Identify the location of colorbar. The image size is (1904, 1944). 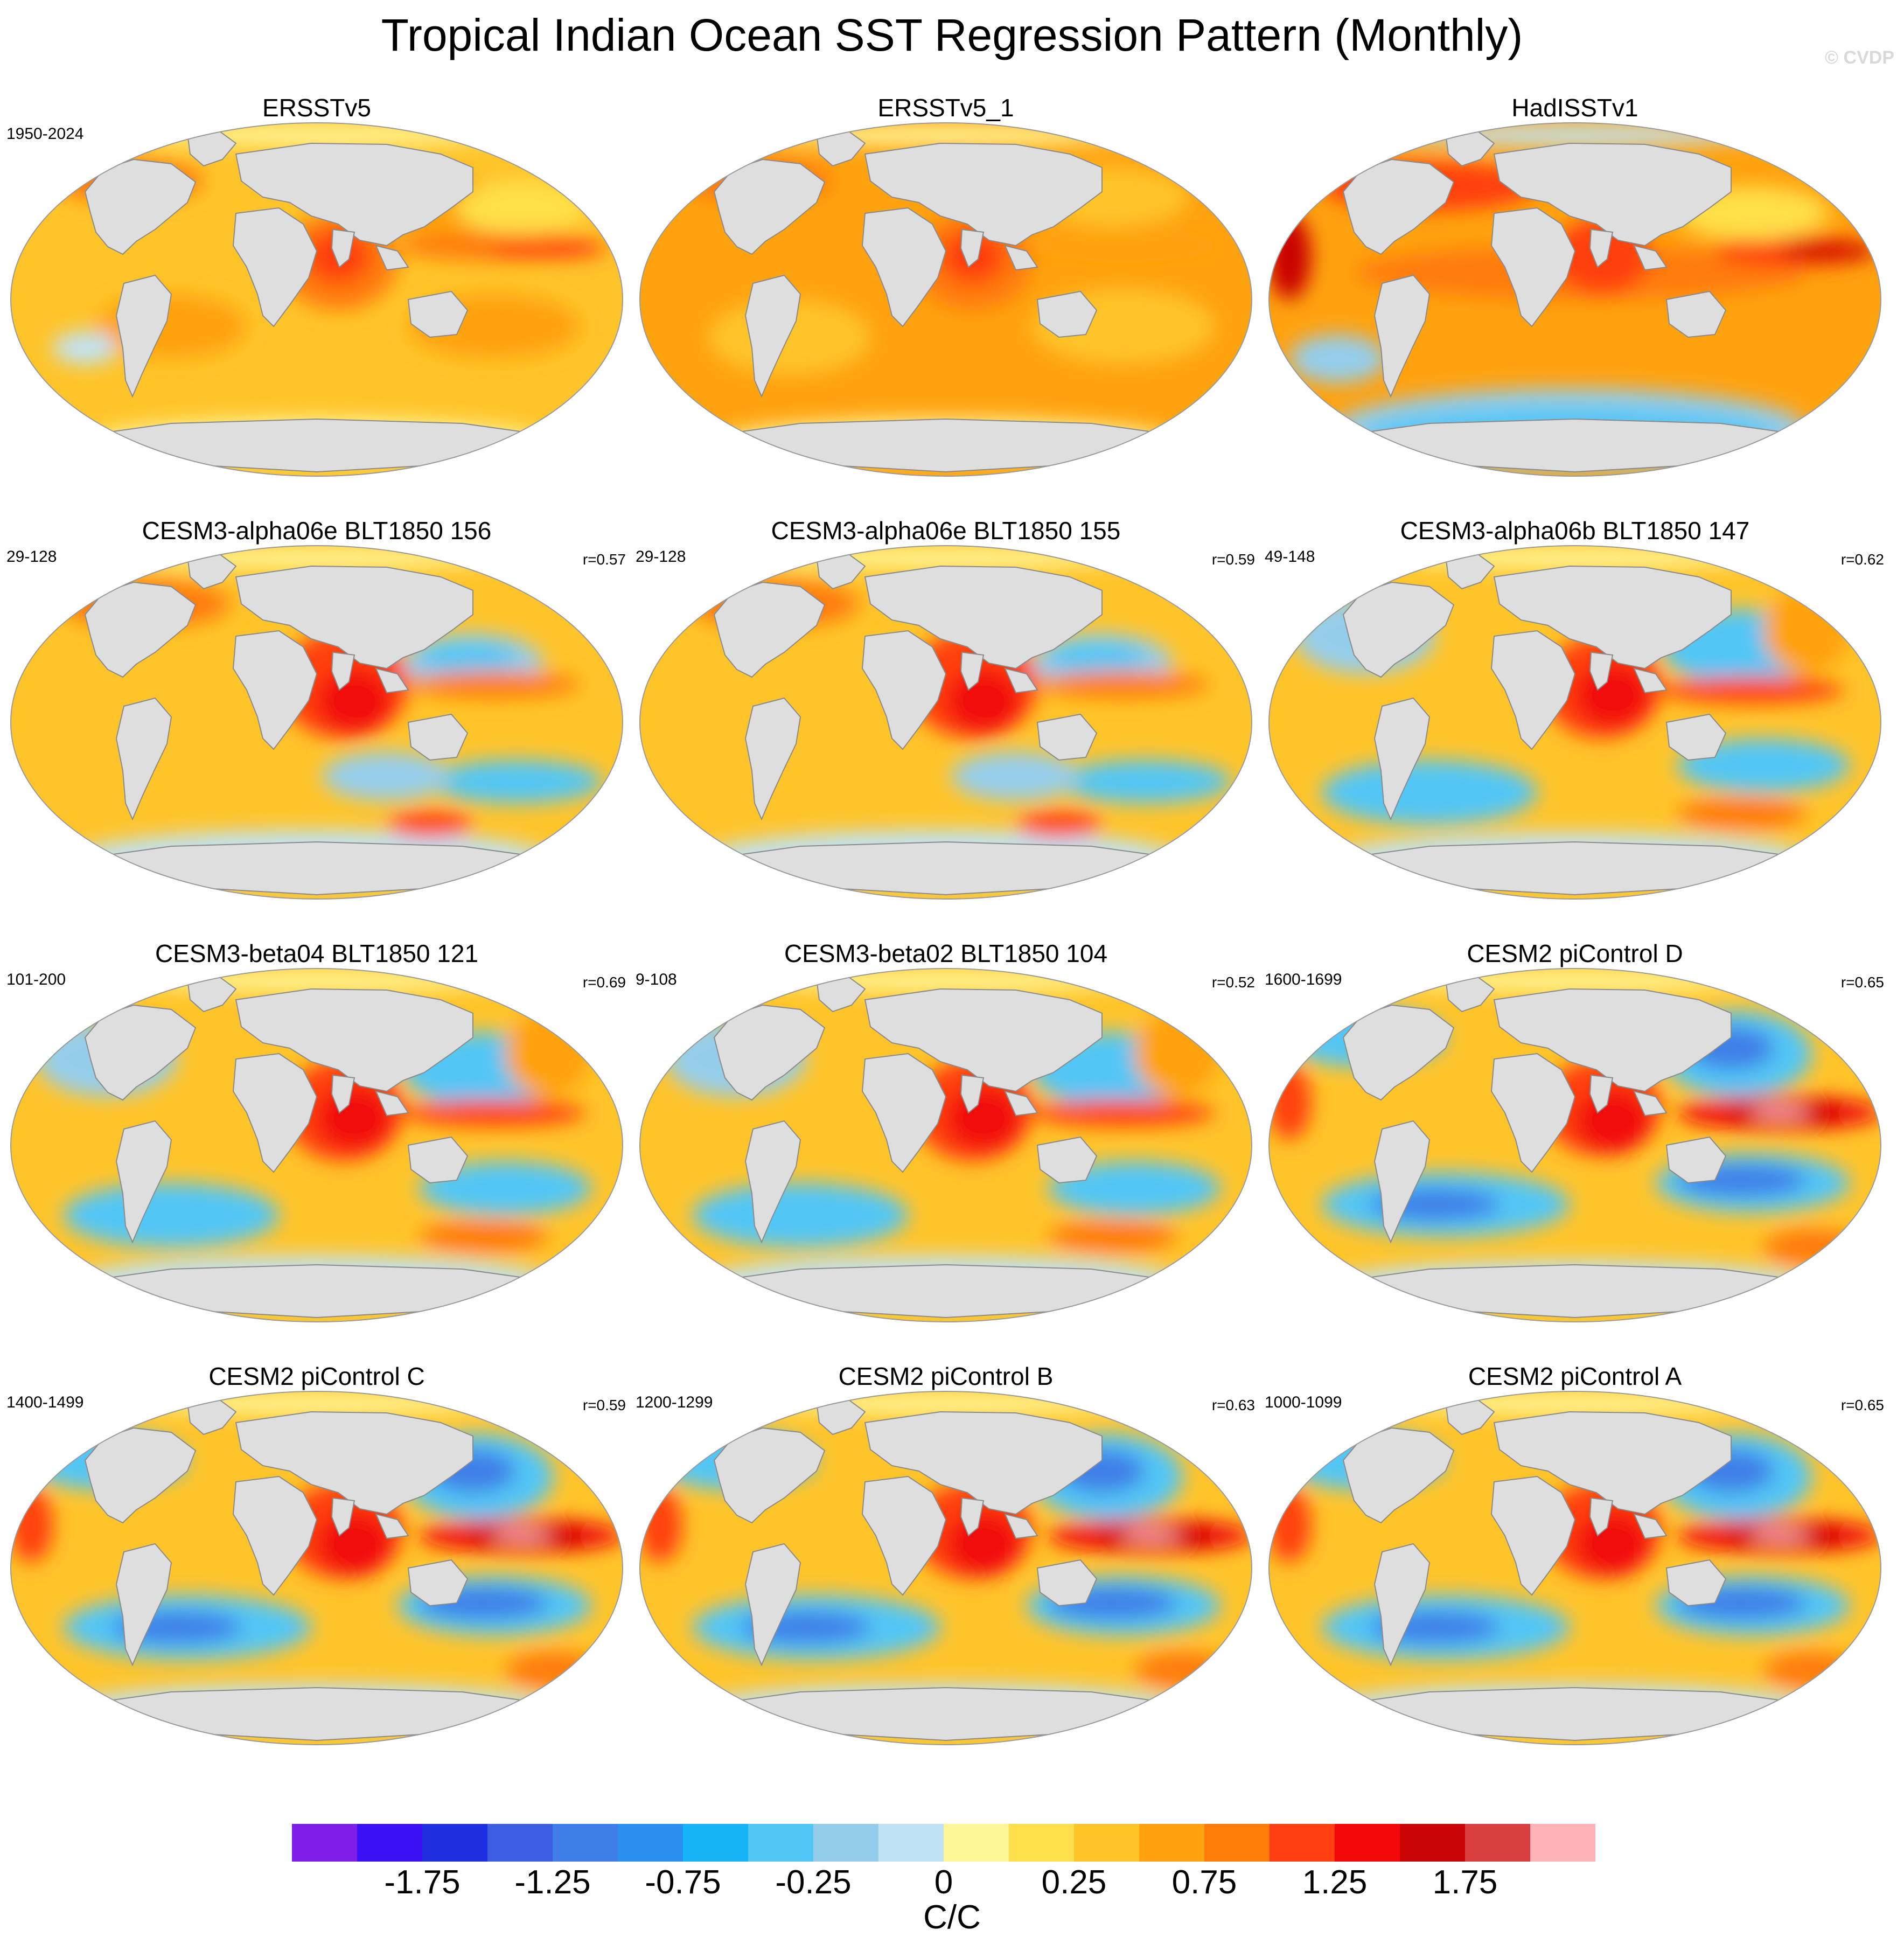
(944, 1843).